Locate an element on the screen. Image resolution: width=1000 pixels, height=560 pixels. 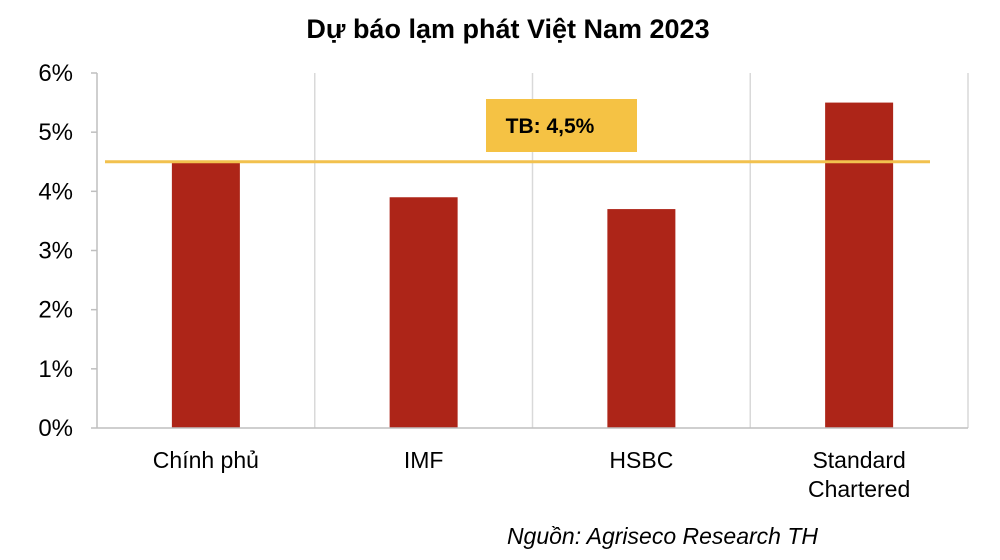
average-label-box is located at coordinates (561, 125).